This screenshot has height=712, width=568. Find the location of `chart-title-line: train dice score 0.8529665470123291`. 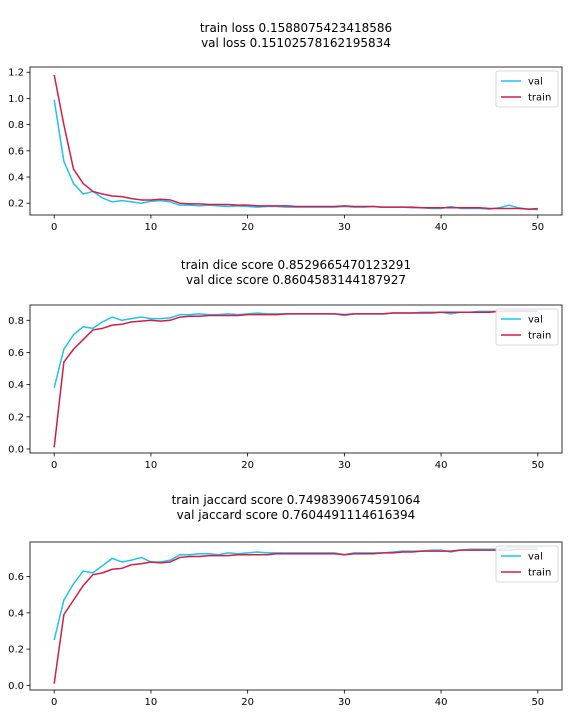

chart-title-line: train dice score 0.8529665470123291 is located at coordinates (296, 265).